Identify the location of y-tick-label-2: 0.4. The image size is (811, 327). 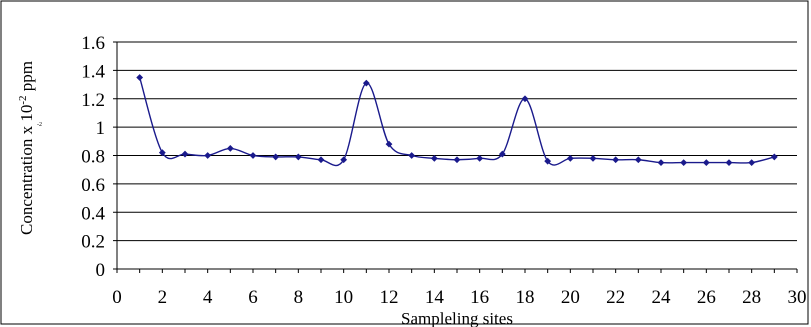
(93, 213).